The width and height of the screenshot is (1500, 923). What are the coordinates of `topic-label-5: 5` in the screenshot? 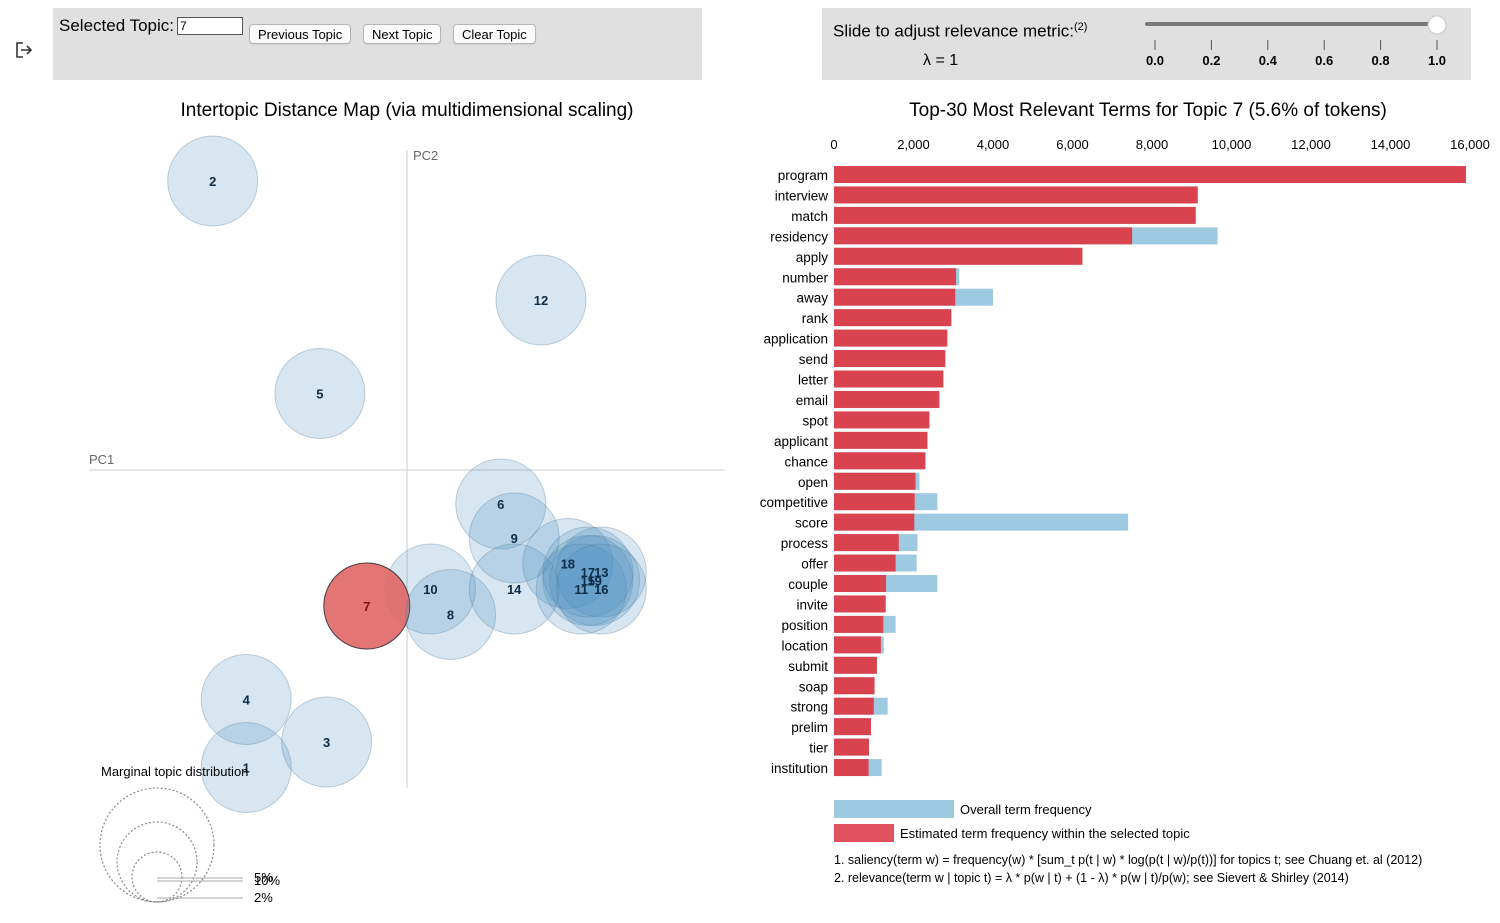 It's located at (319, 394).